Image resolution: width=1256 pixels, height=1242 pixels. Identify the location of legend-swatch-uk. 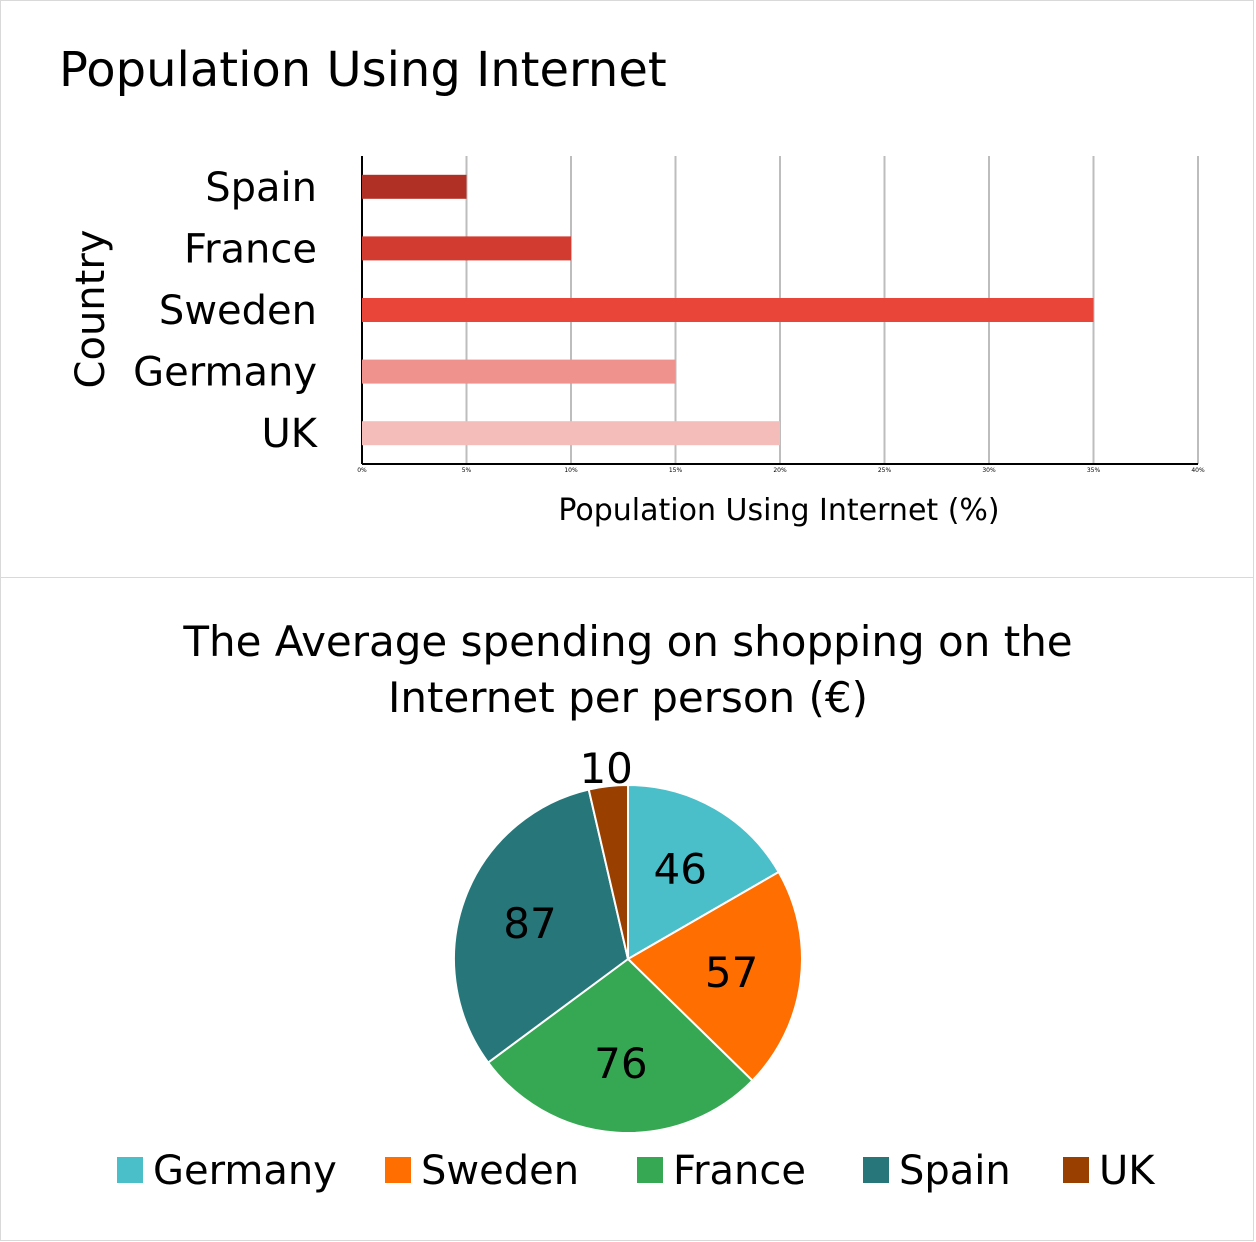
(1076, 1170).